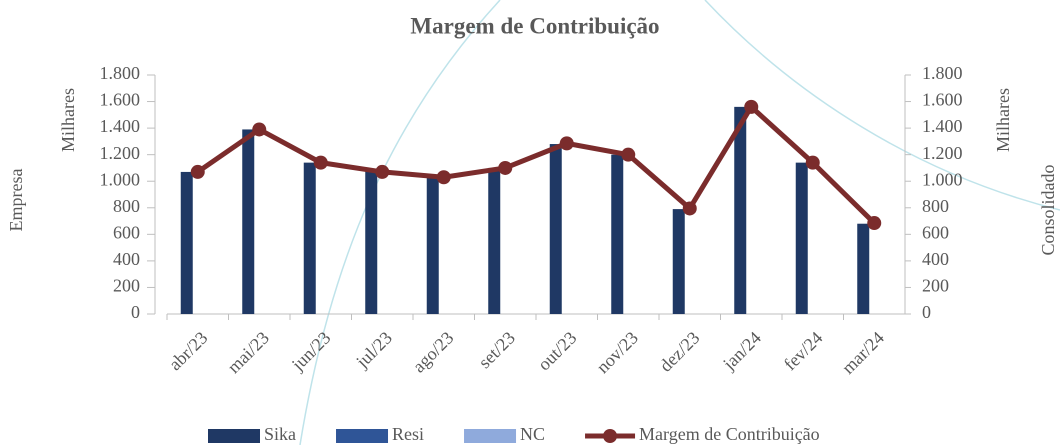 The width and height of the screenshot is (1060, 445). What do you see at coordinates (120, 126) in the screenshot?
I see `y-tick-label: 1.400` at bounding box center [120, 126].